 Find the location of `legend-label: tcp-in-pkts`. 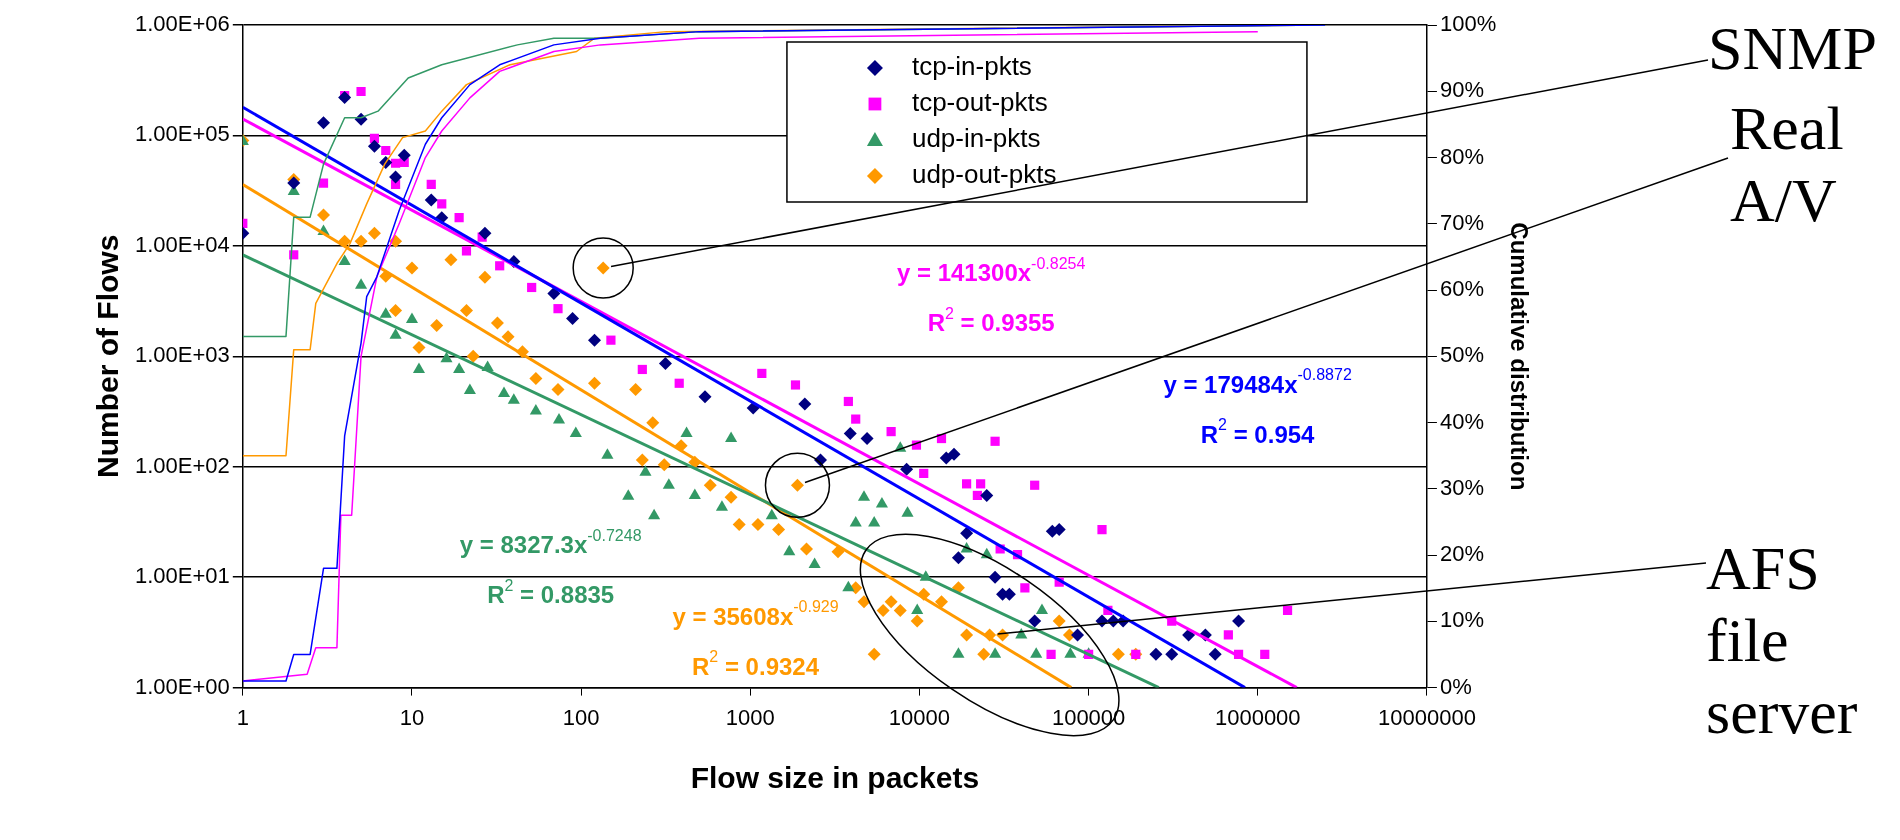

legend-label: tcp-in-pkts is located at coordinates (971, 66).